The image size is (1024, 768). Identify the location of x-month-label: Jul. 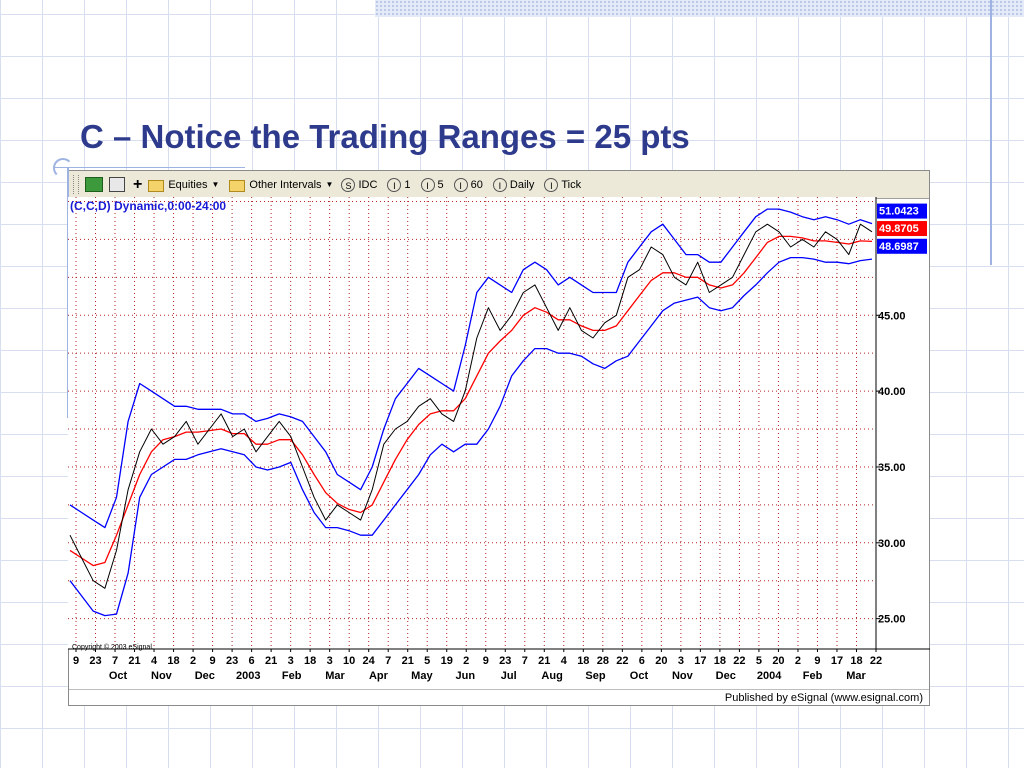
(509, 676).